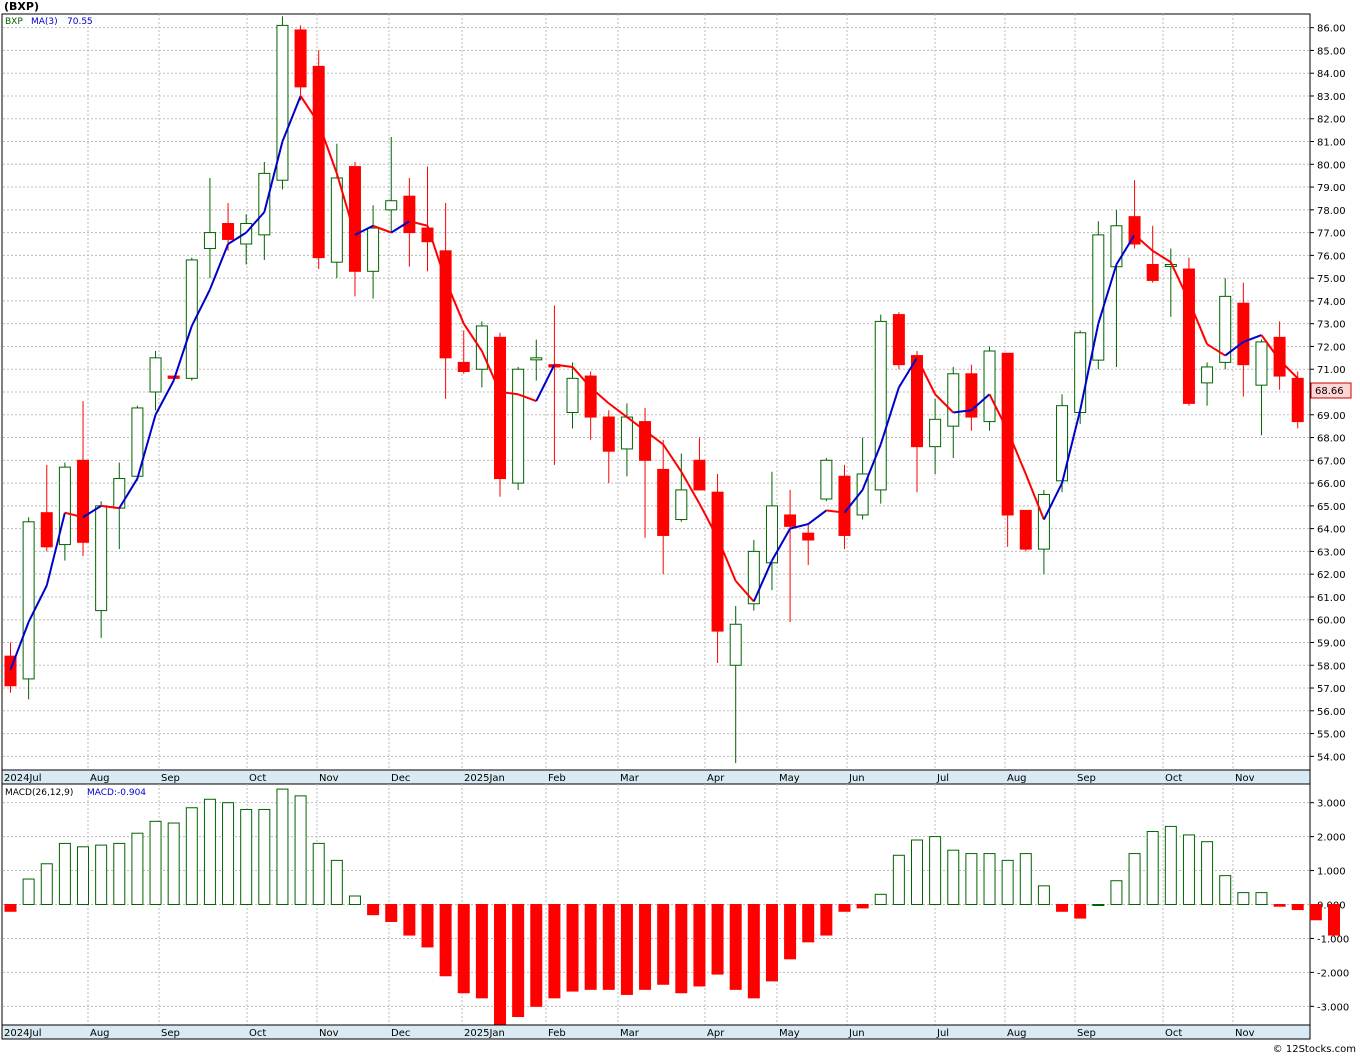 The height and width of the screenshot is (1056, 1360). Describe the element at coordinates (80, 22) in the screenshot. I see `legend-ma-value: 70.55` at that location.